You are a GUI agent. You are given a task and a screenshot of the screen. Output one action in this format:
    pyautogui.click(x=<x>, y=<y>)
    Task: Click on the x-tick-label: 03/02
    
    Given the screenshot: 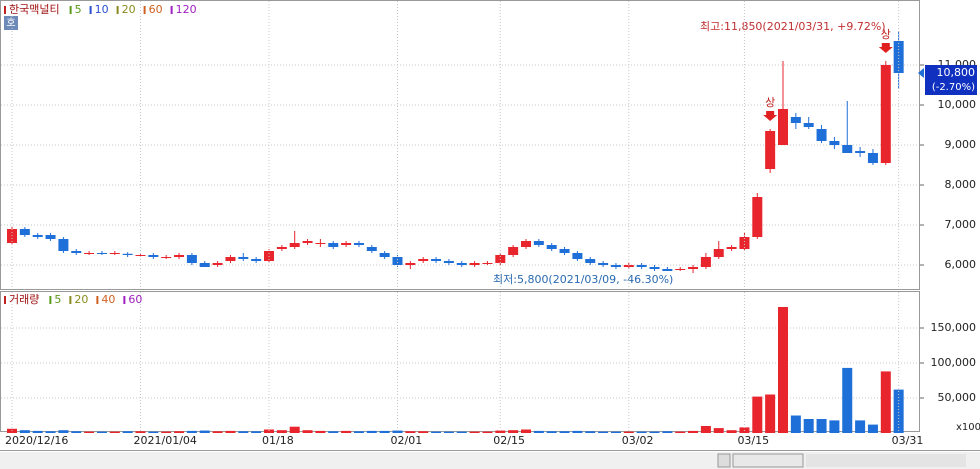 What is the action you would take?
    pyautogui.click(x=638, y=440)
    